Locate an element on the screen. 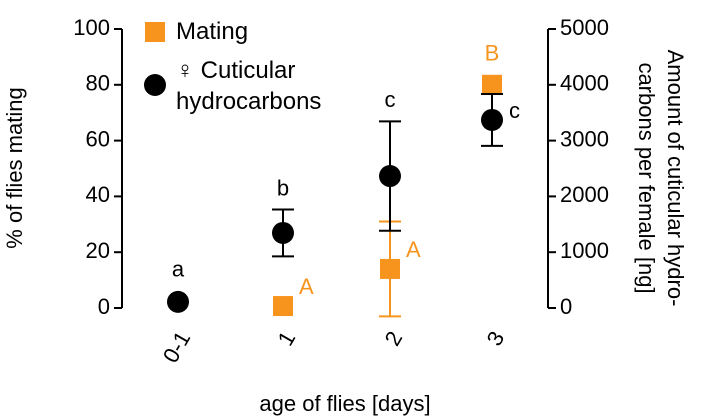 The image size is (711, 420). y-tick-label: 80 is located at coordinates (98, 83).